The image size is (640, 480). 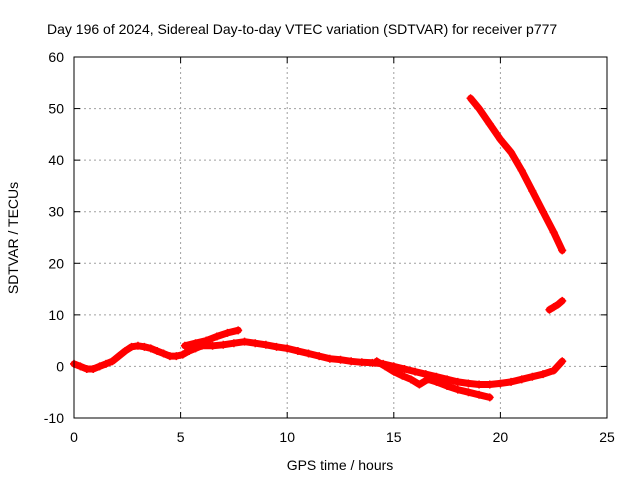 What do you see at coordinates (56, 109) in the screenshot?
I see `y-tick-label: 50` at bounding box center [56, 109].